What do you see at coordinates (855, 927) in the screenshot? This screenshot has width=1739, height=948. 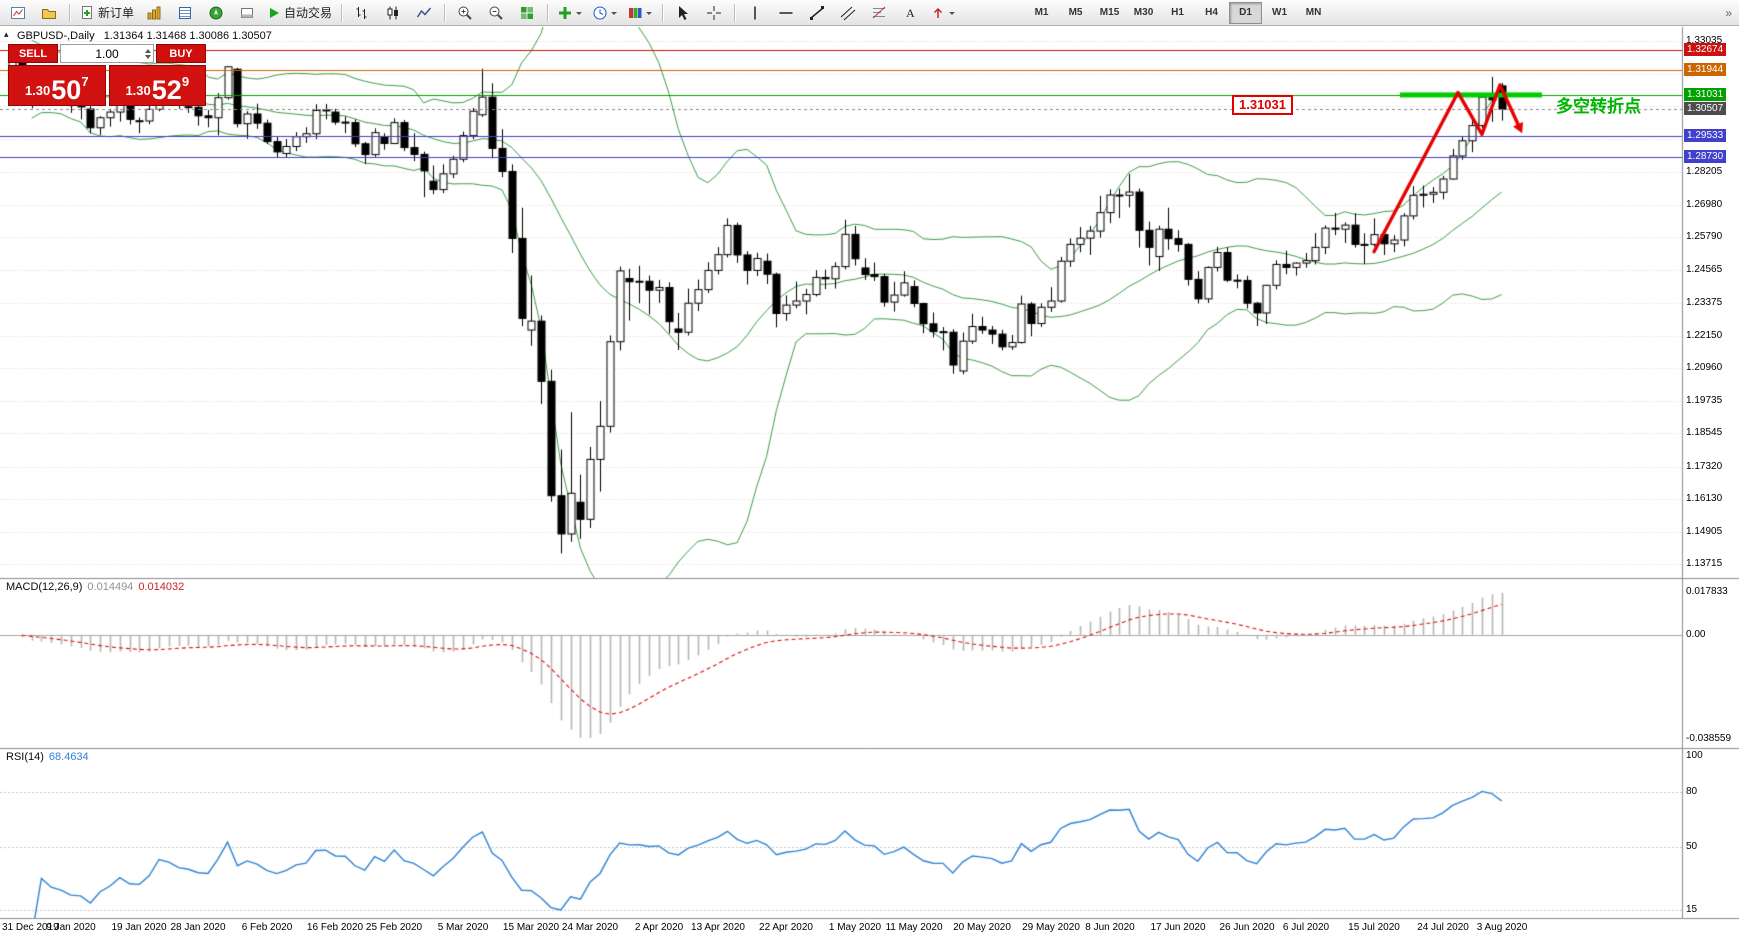 I see `date-label: 1 May 2020` at bounding box center [855, 927].